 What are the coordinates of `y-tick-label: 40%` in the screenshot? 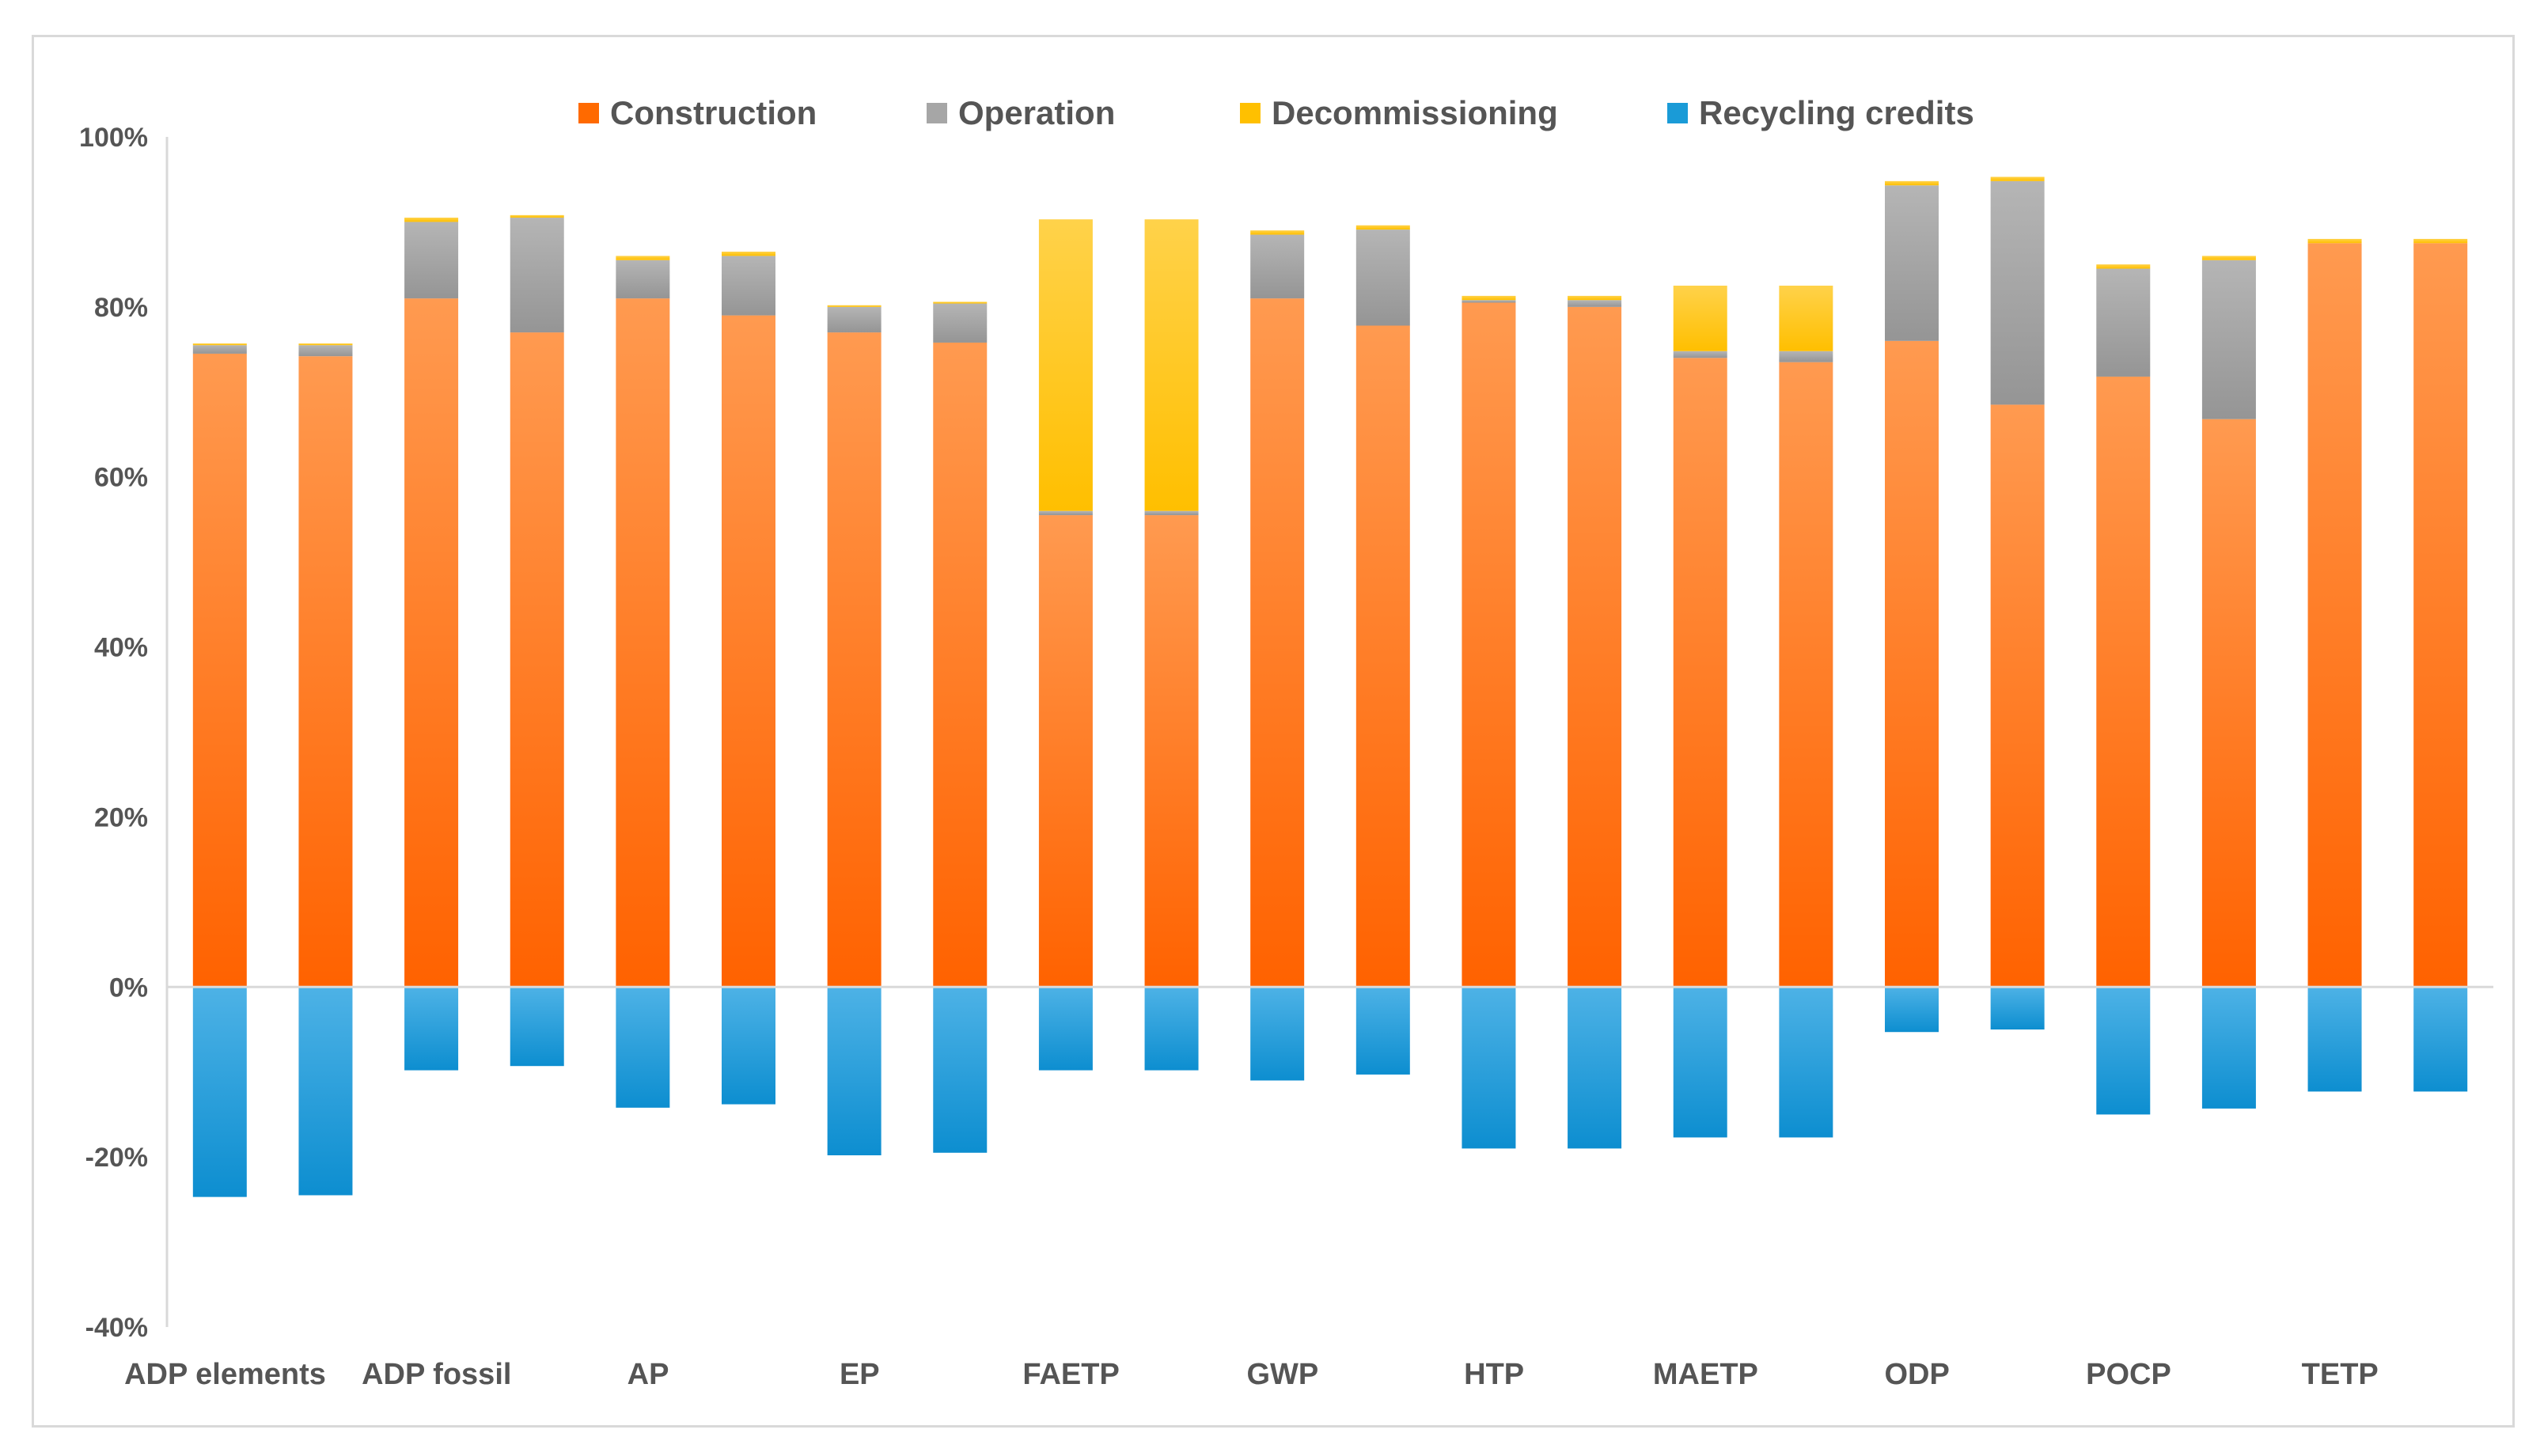 It's located at (121, 648).